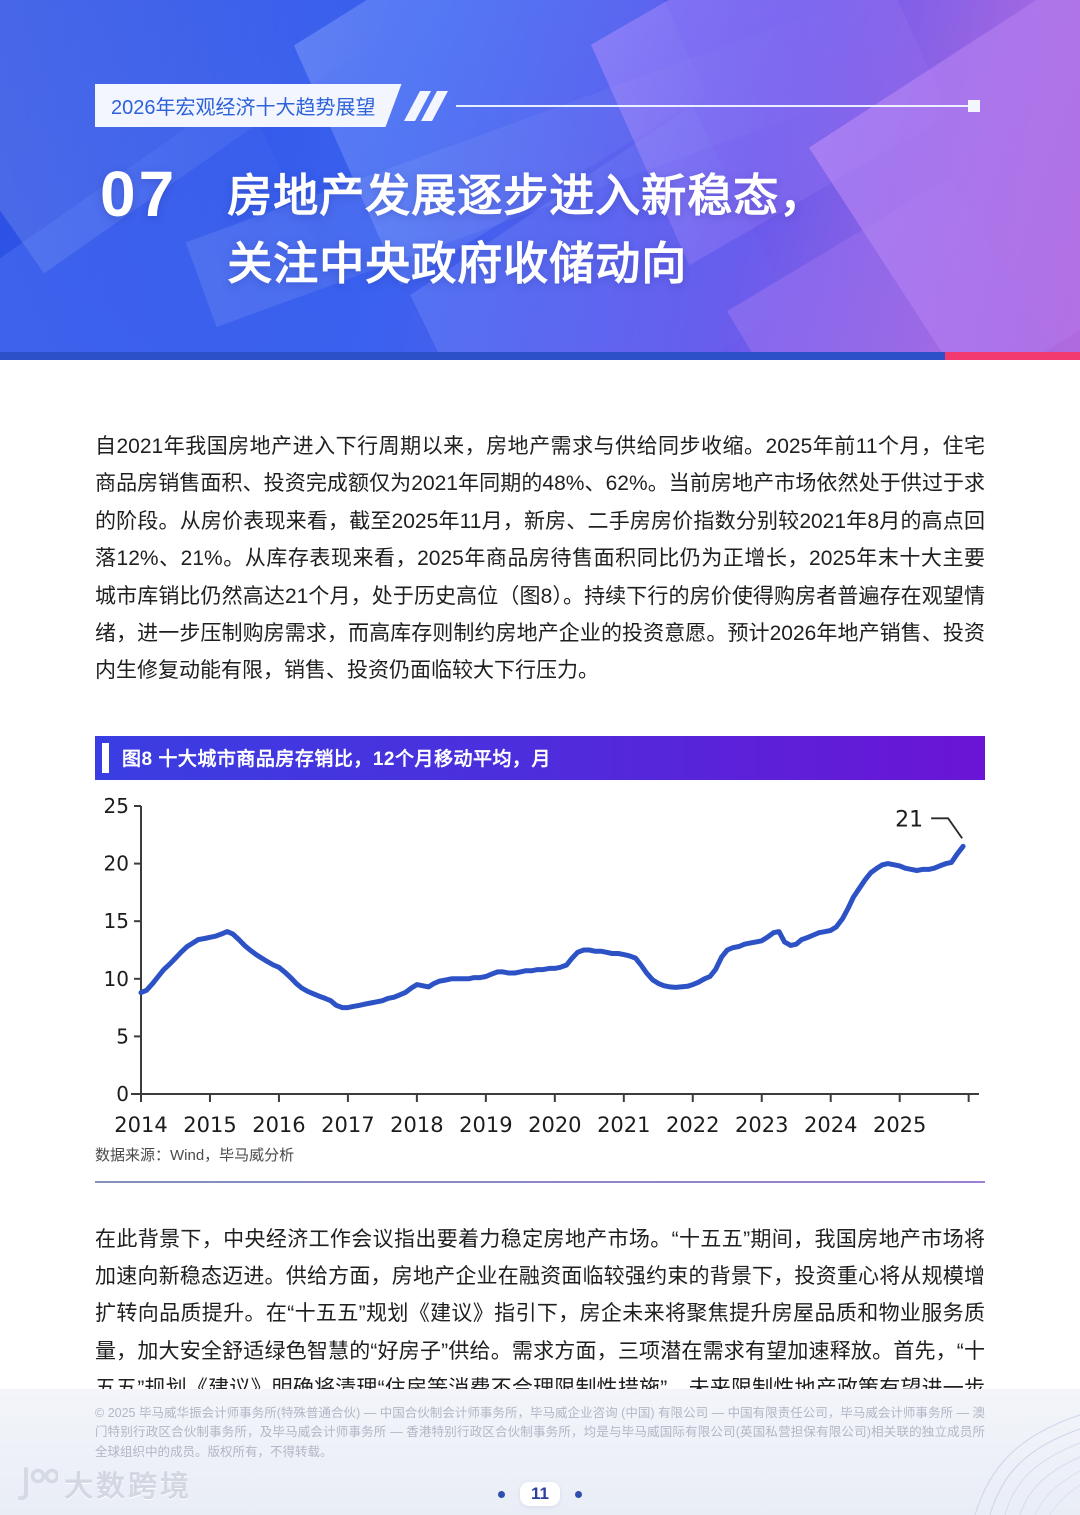 The image size is (1080, 1515). What do you see at coordinates (347, 1125) in the screenshot?
I see `x-tick-label: 2017` at bounding box center [347, 1125].